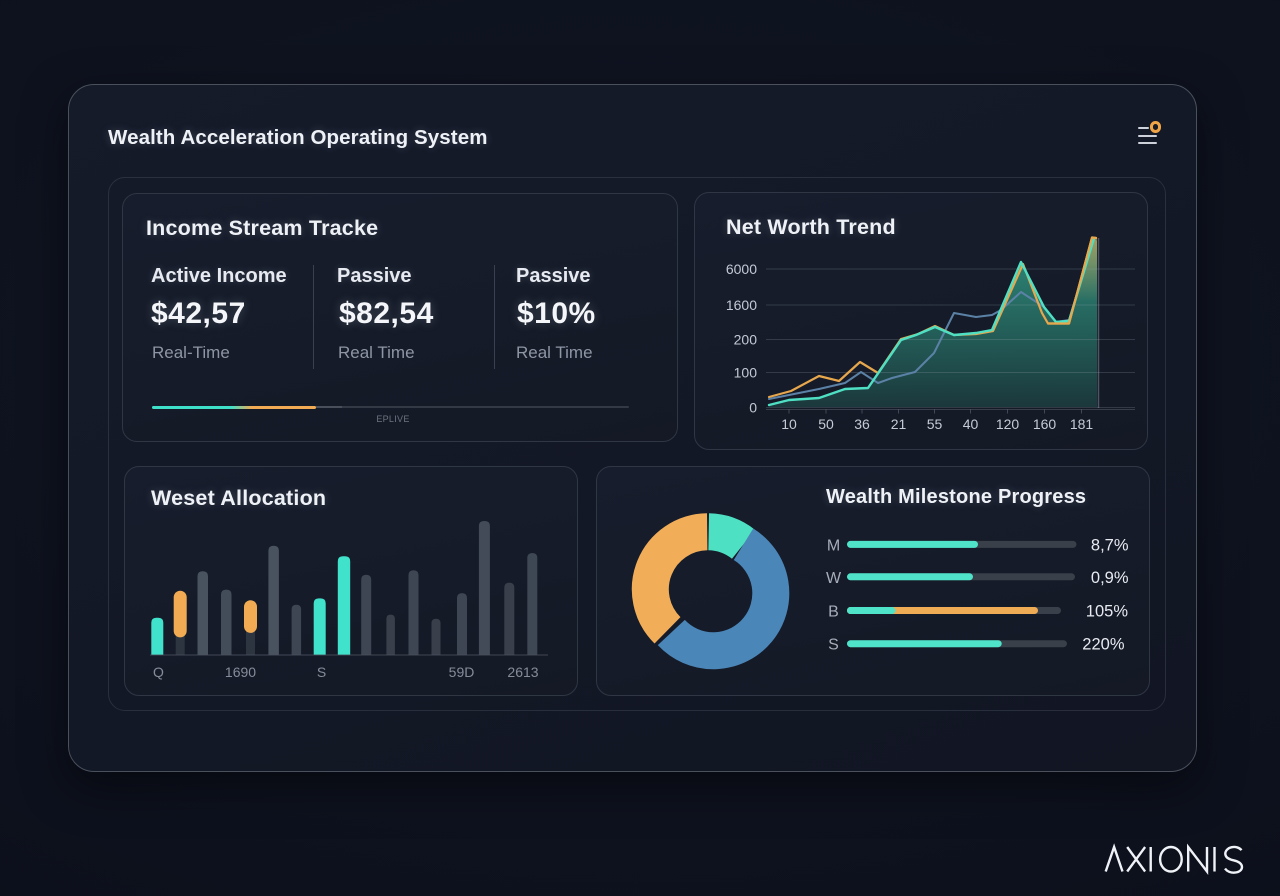 The width and height of the screenshot is (1280, 896). Describe the element at coordinates (899, 424) in the screenshot. I see `svg-text: 21` at that location.